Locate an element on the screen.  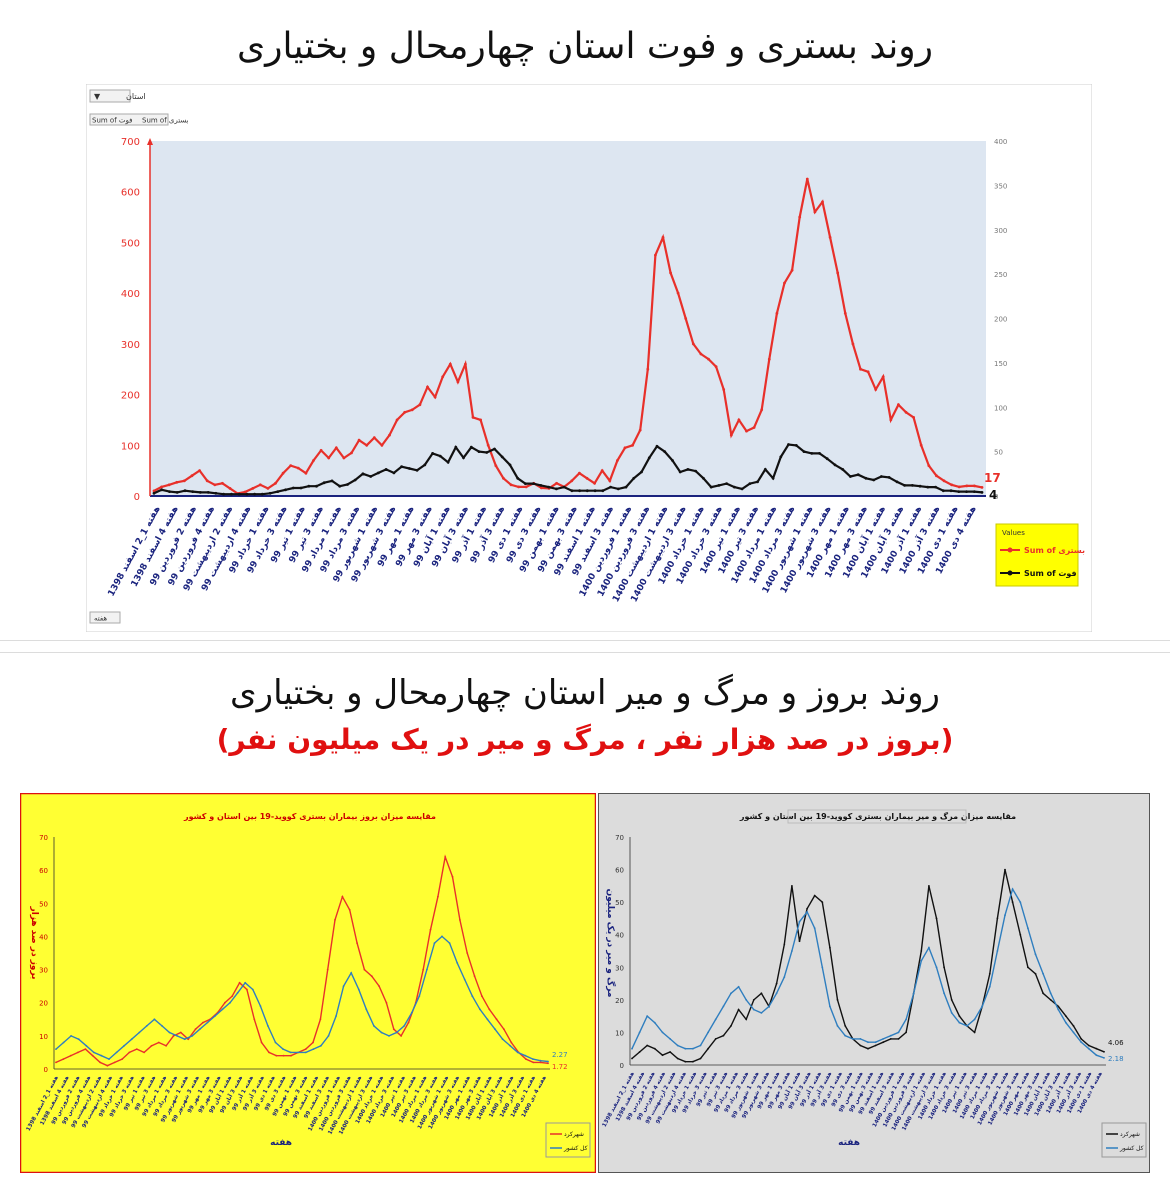
mortality-legend-city: شهرکرد is located at coordinates (1130, 1134).